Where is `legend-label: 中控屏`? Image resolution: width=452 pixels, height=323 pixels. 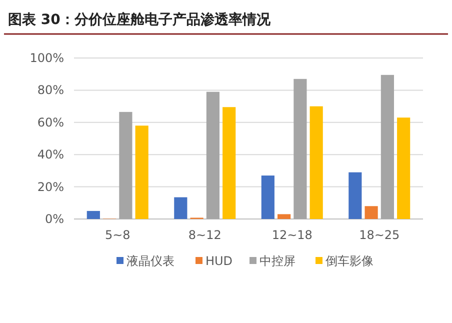
legend-label: 中控屏 is located at coordinates (278, 261).